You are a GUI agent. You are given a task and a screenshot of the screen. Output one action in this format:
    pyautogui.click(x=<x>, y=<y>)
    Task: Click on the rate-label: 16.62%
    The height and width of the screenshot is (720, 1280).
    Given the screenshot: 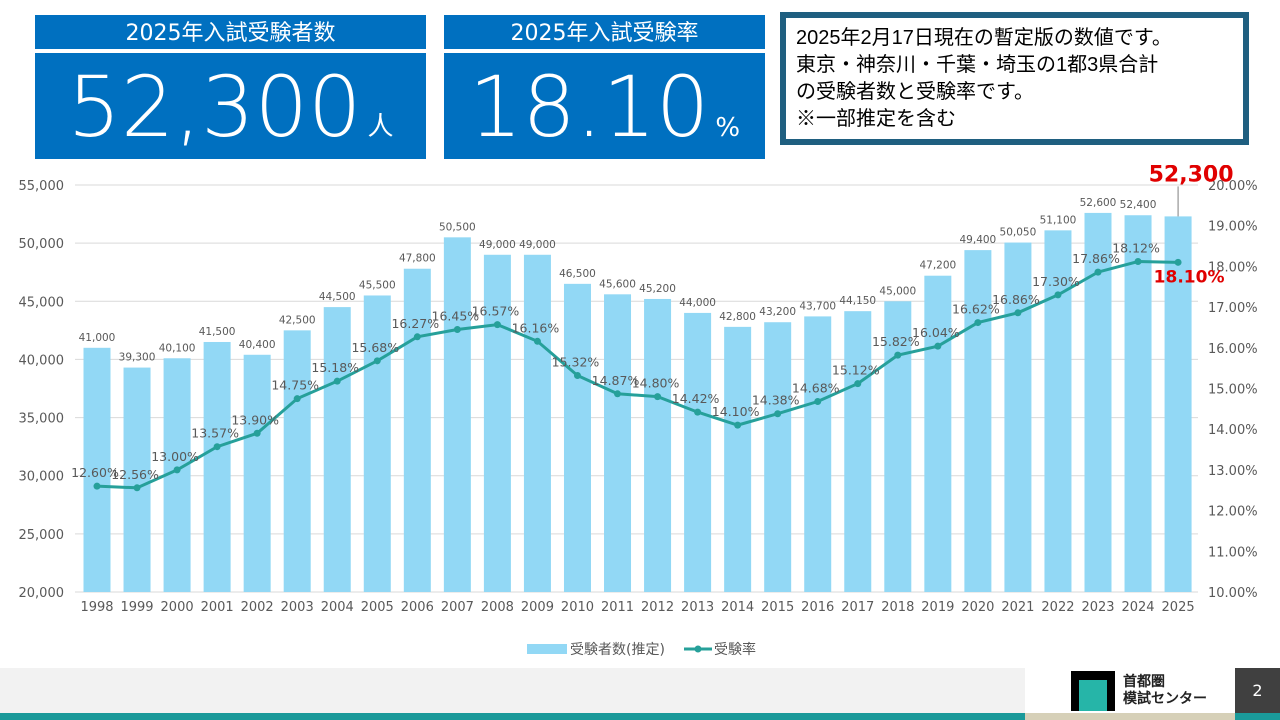 What is the action you would take?
    pyautogui.click(x=976, y=309)
    